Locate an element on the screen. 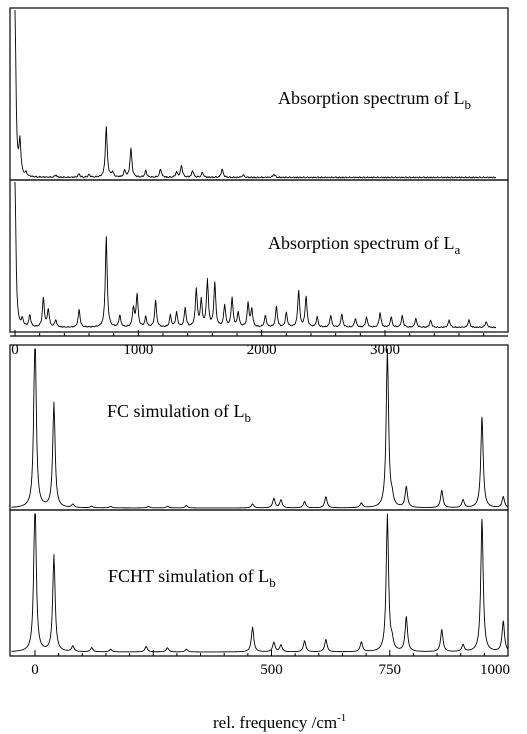 This screenshot has height=734, width=527. absorption-tick-label: 1000 is located at coordinates (138, 350).